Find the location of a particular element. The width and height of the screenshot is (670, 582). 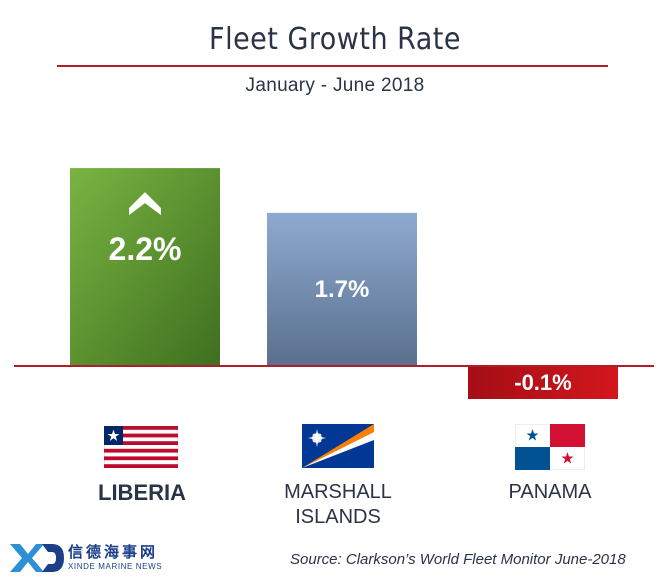

chart-subtitle: January - June 2018 is located at coordinates (335, 85).